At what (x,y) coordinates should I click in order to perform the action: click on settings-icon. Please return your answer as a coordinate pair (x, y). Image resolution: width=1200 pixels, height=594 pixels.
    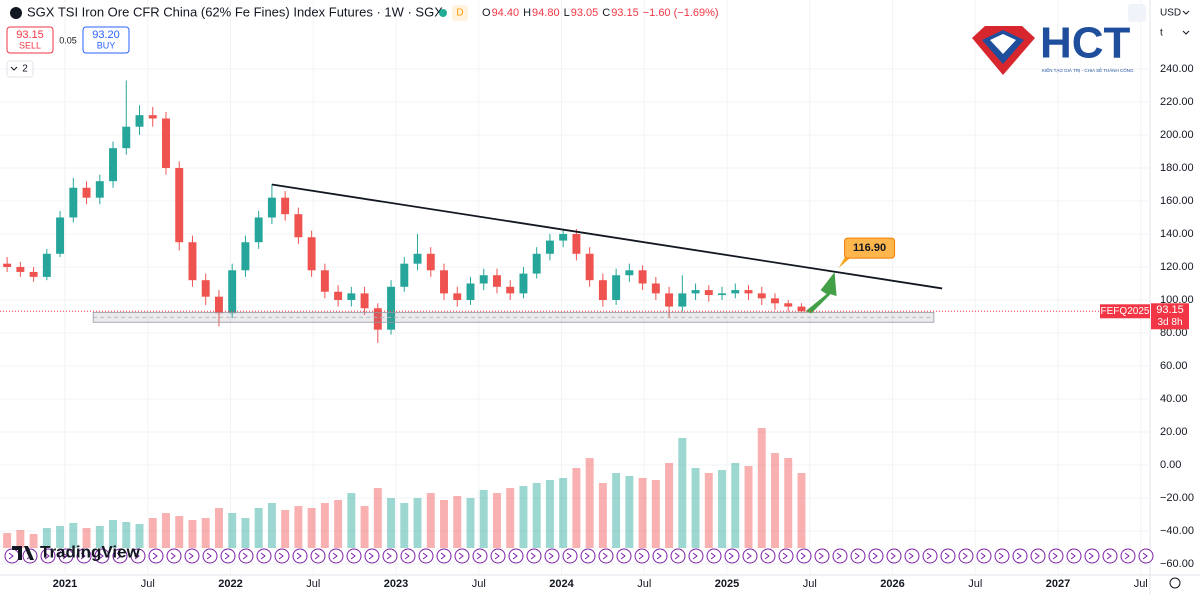
    Looking at the image, I should click on (1175, 583).